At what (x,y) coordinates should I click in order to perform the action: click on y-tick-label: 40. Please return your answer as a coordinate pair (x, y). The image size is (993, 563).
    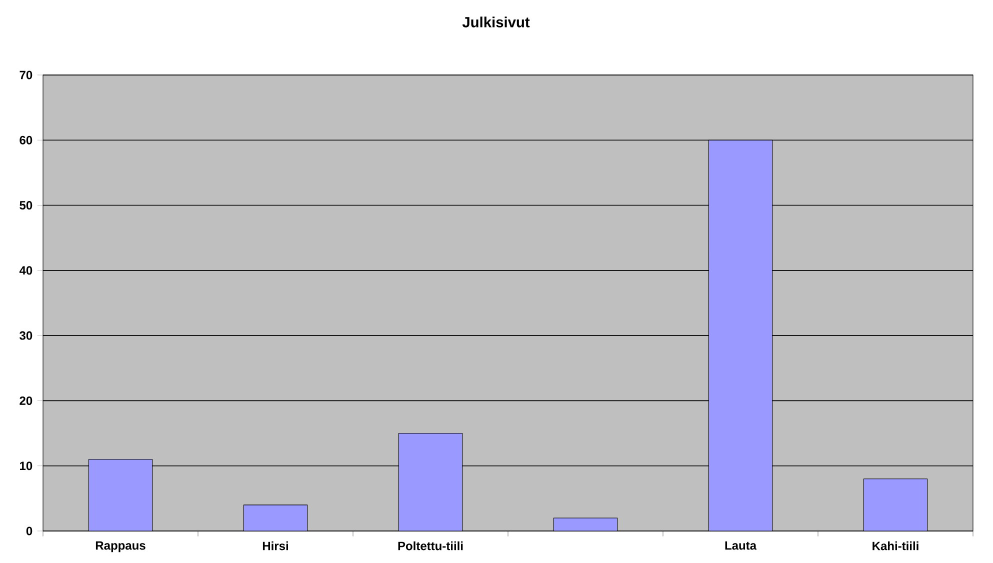
    Looking at the image, I should click on (25, 270).